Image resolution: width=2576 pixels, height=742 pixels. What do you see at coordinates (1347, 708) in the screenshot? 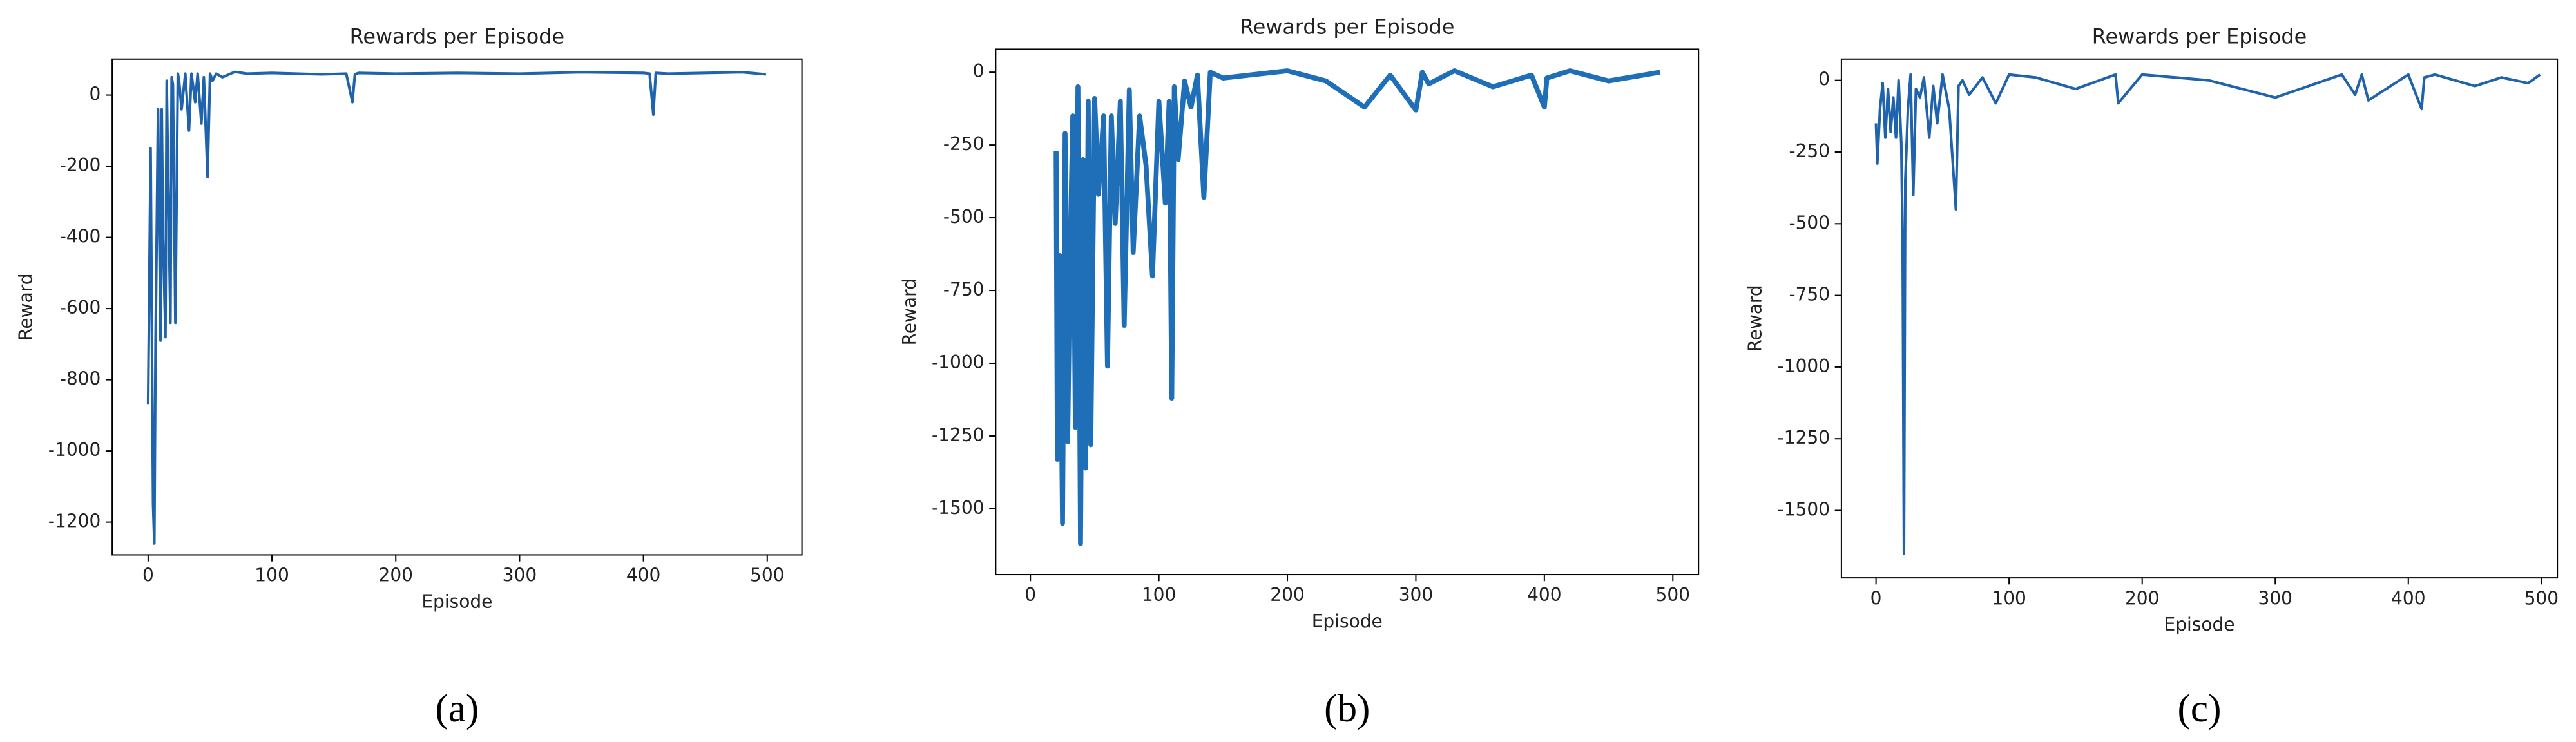
I see `caption: (b)` at bounding box center [1347, 708].